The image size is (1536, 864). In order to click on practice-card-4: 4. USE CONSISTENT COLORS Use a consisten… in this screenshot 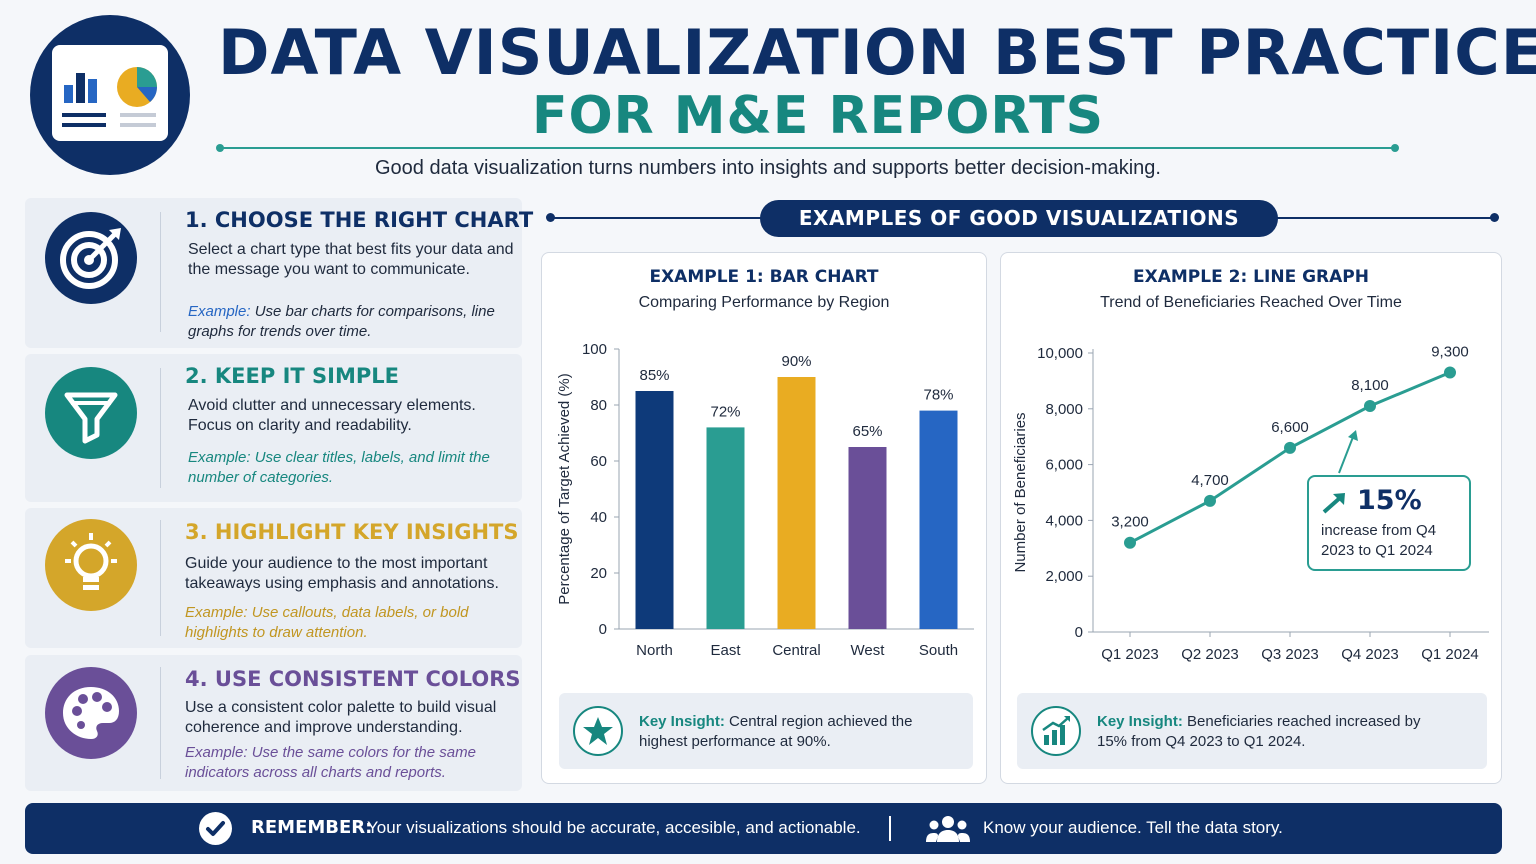, I will do `click(273, 723)`.